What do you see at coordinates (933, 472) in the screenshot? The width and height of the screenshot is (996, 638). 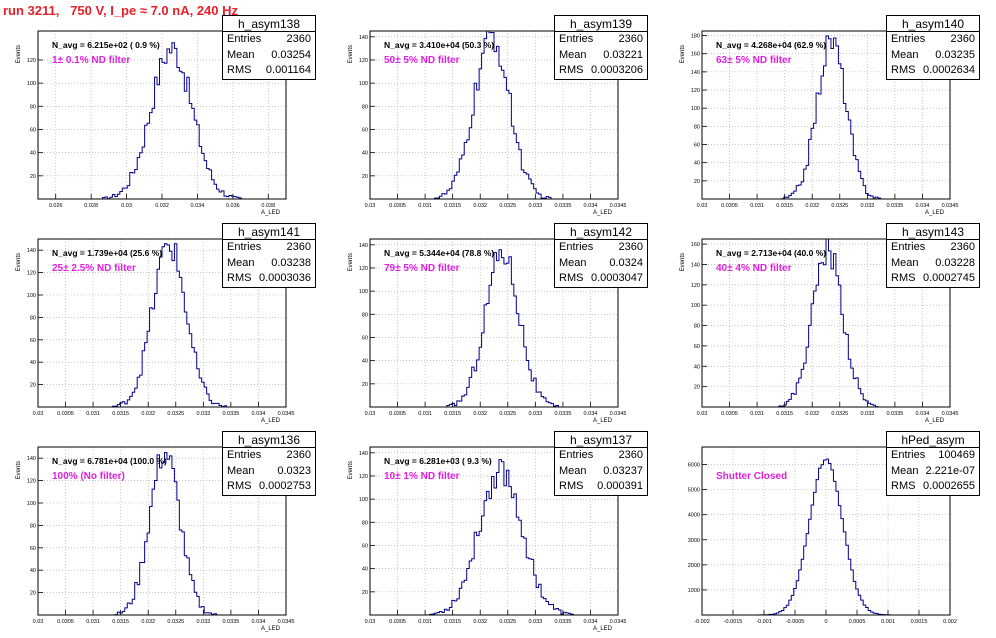 I see `stats-row-mean: Mean 2.221e-07` at bounding box center [933, 472].